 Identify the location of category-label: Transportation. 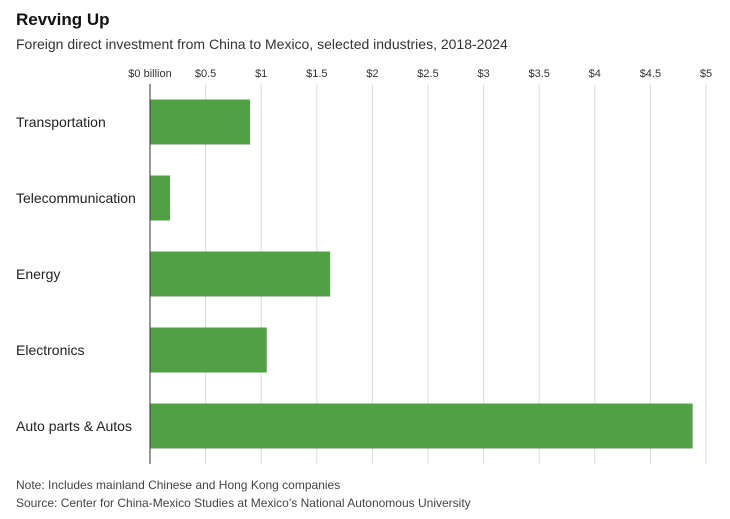
(61, 122).